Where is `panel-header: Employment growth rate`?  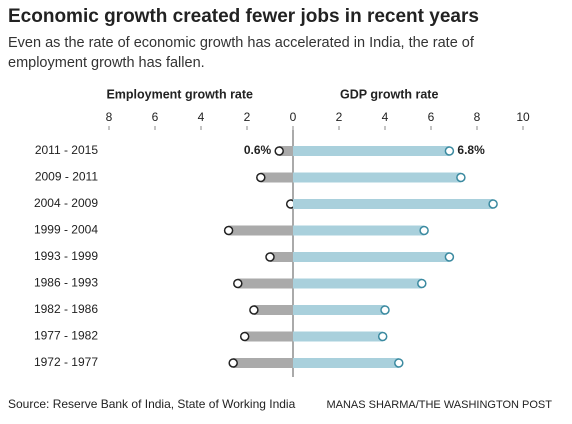
panel-header: Employment growth rate is located at coordinates (179, 94).